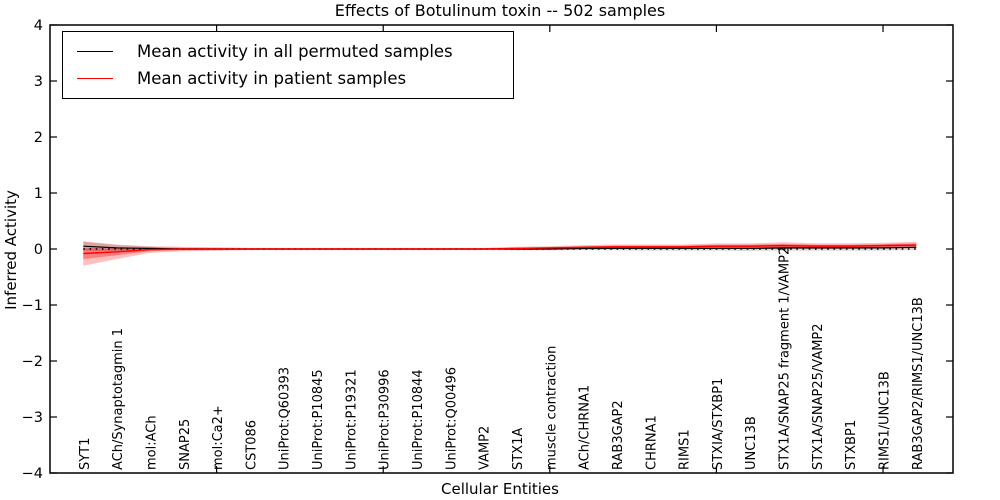 Image resolution: width=1000 pixels, height=500 pixels. What do you see at coordinates (38, 194) in the screenshot?
I see `y-tick-label: 1` at bounding box center [38, 194].